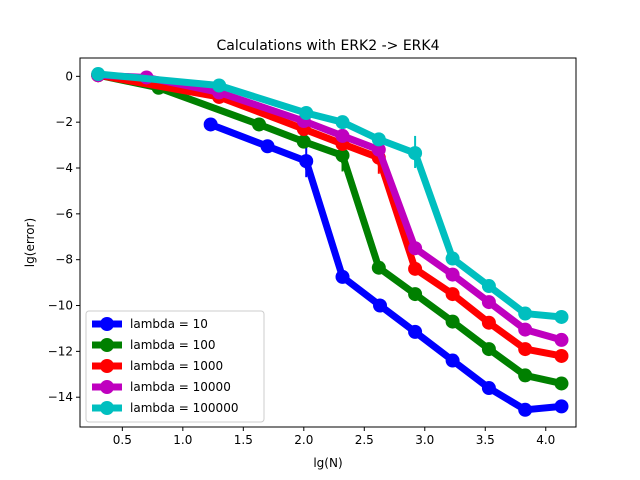 The width and height of the screenshot is (640, 480). I want to click on x-tick-label: 2.5, so click(364, 440).